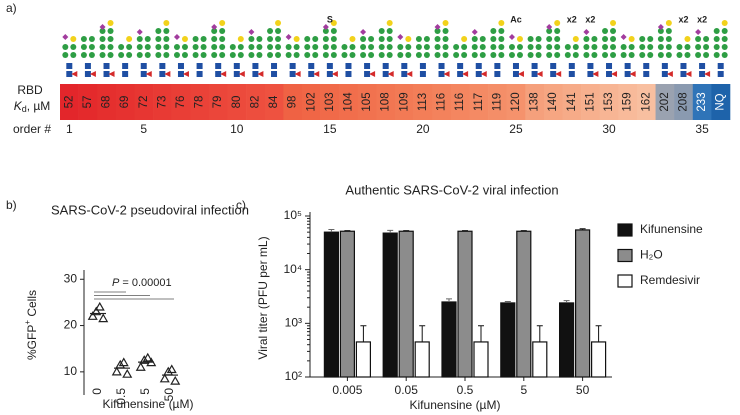 This screenshot has width=740, height=415. What do you see at coordinates (123, 362) in the screenshot?
I see `data-point` at bounding box center [123, 362].